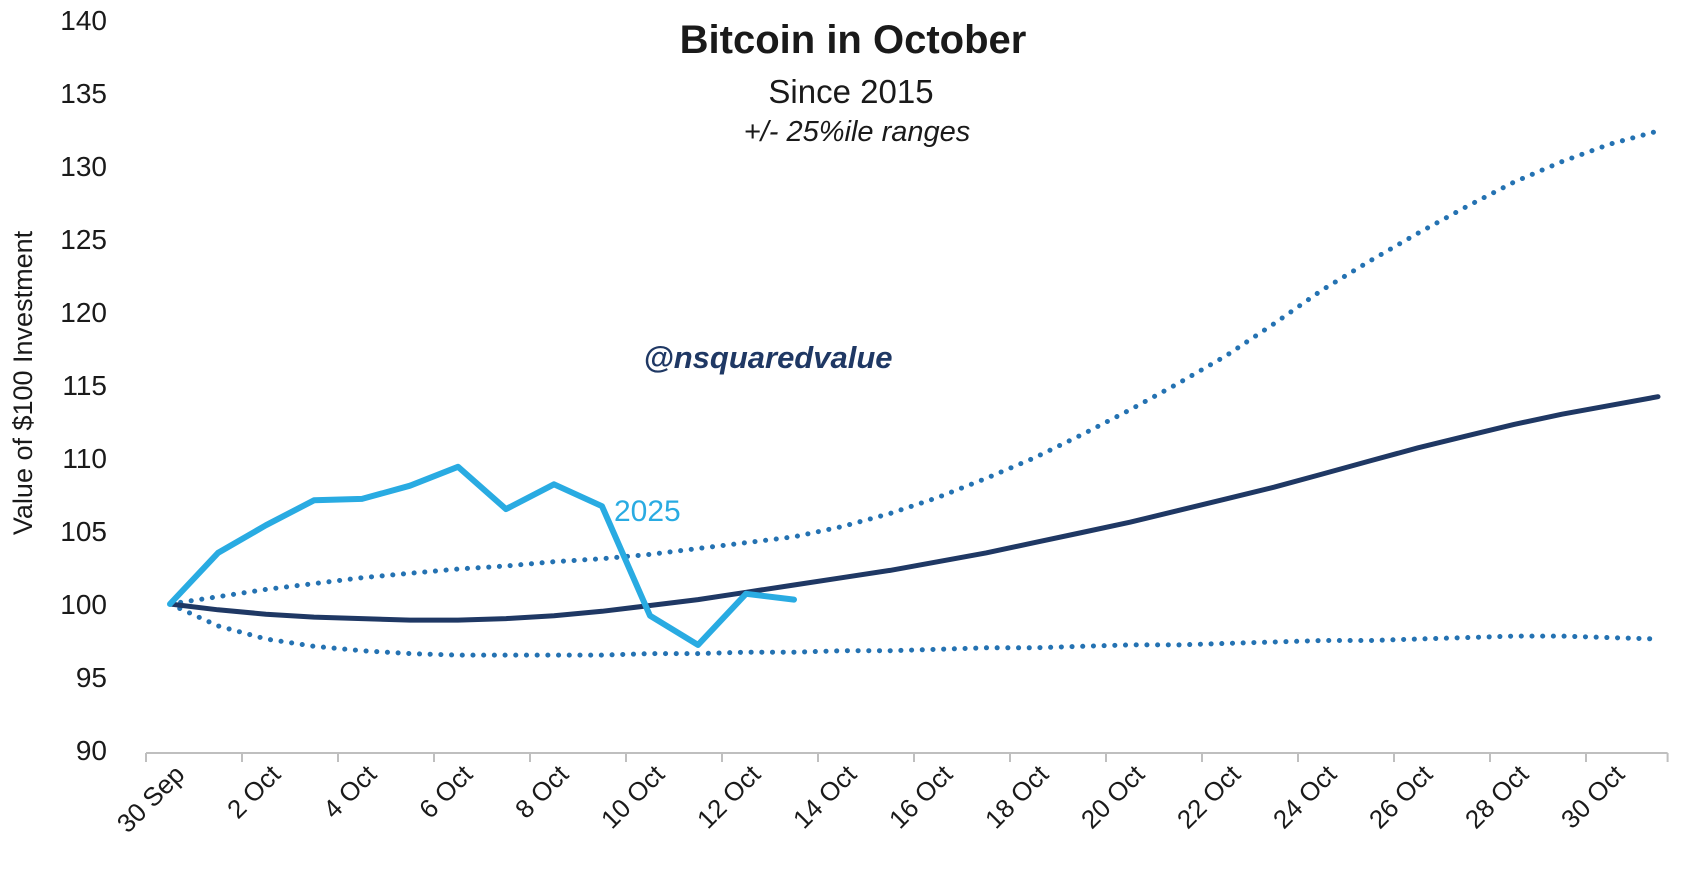 This screenshot has height=872, width=1702. What do you see at coordinates (729, 796) in the screenshot?
I see `x-tick-label: 12 Oct` at bounding box center [729, 796].